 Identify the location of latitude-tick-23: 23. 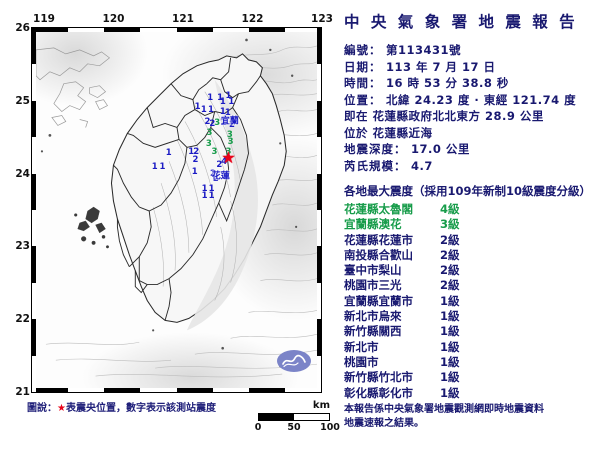
(22, 246).